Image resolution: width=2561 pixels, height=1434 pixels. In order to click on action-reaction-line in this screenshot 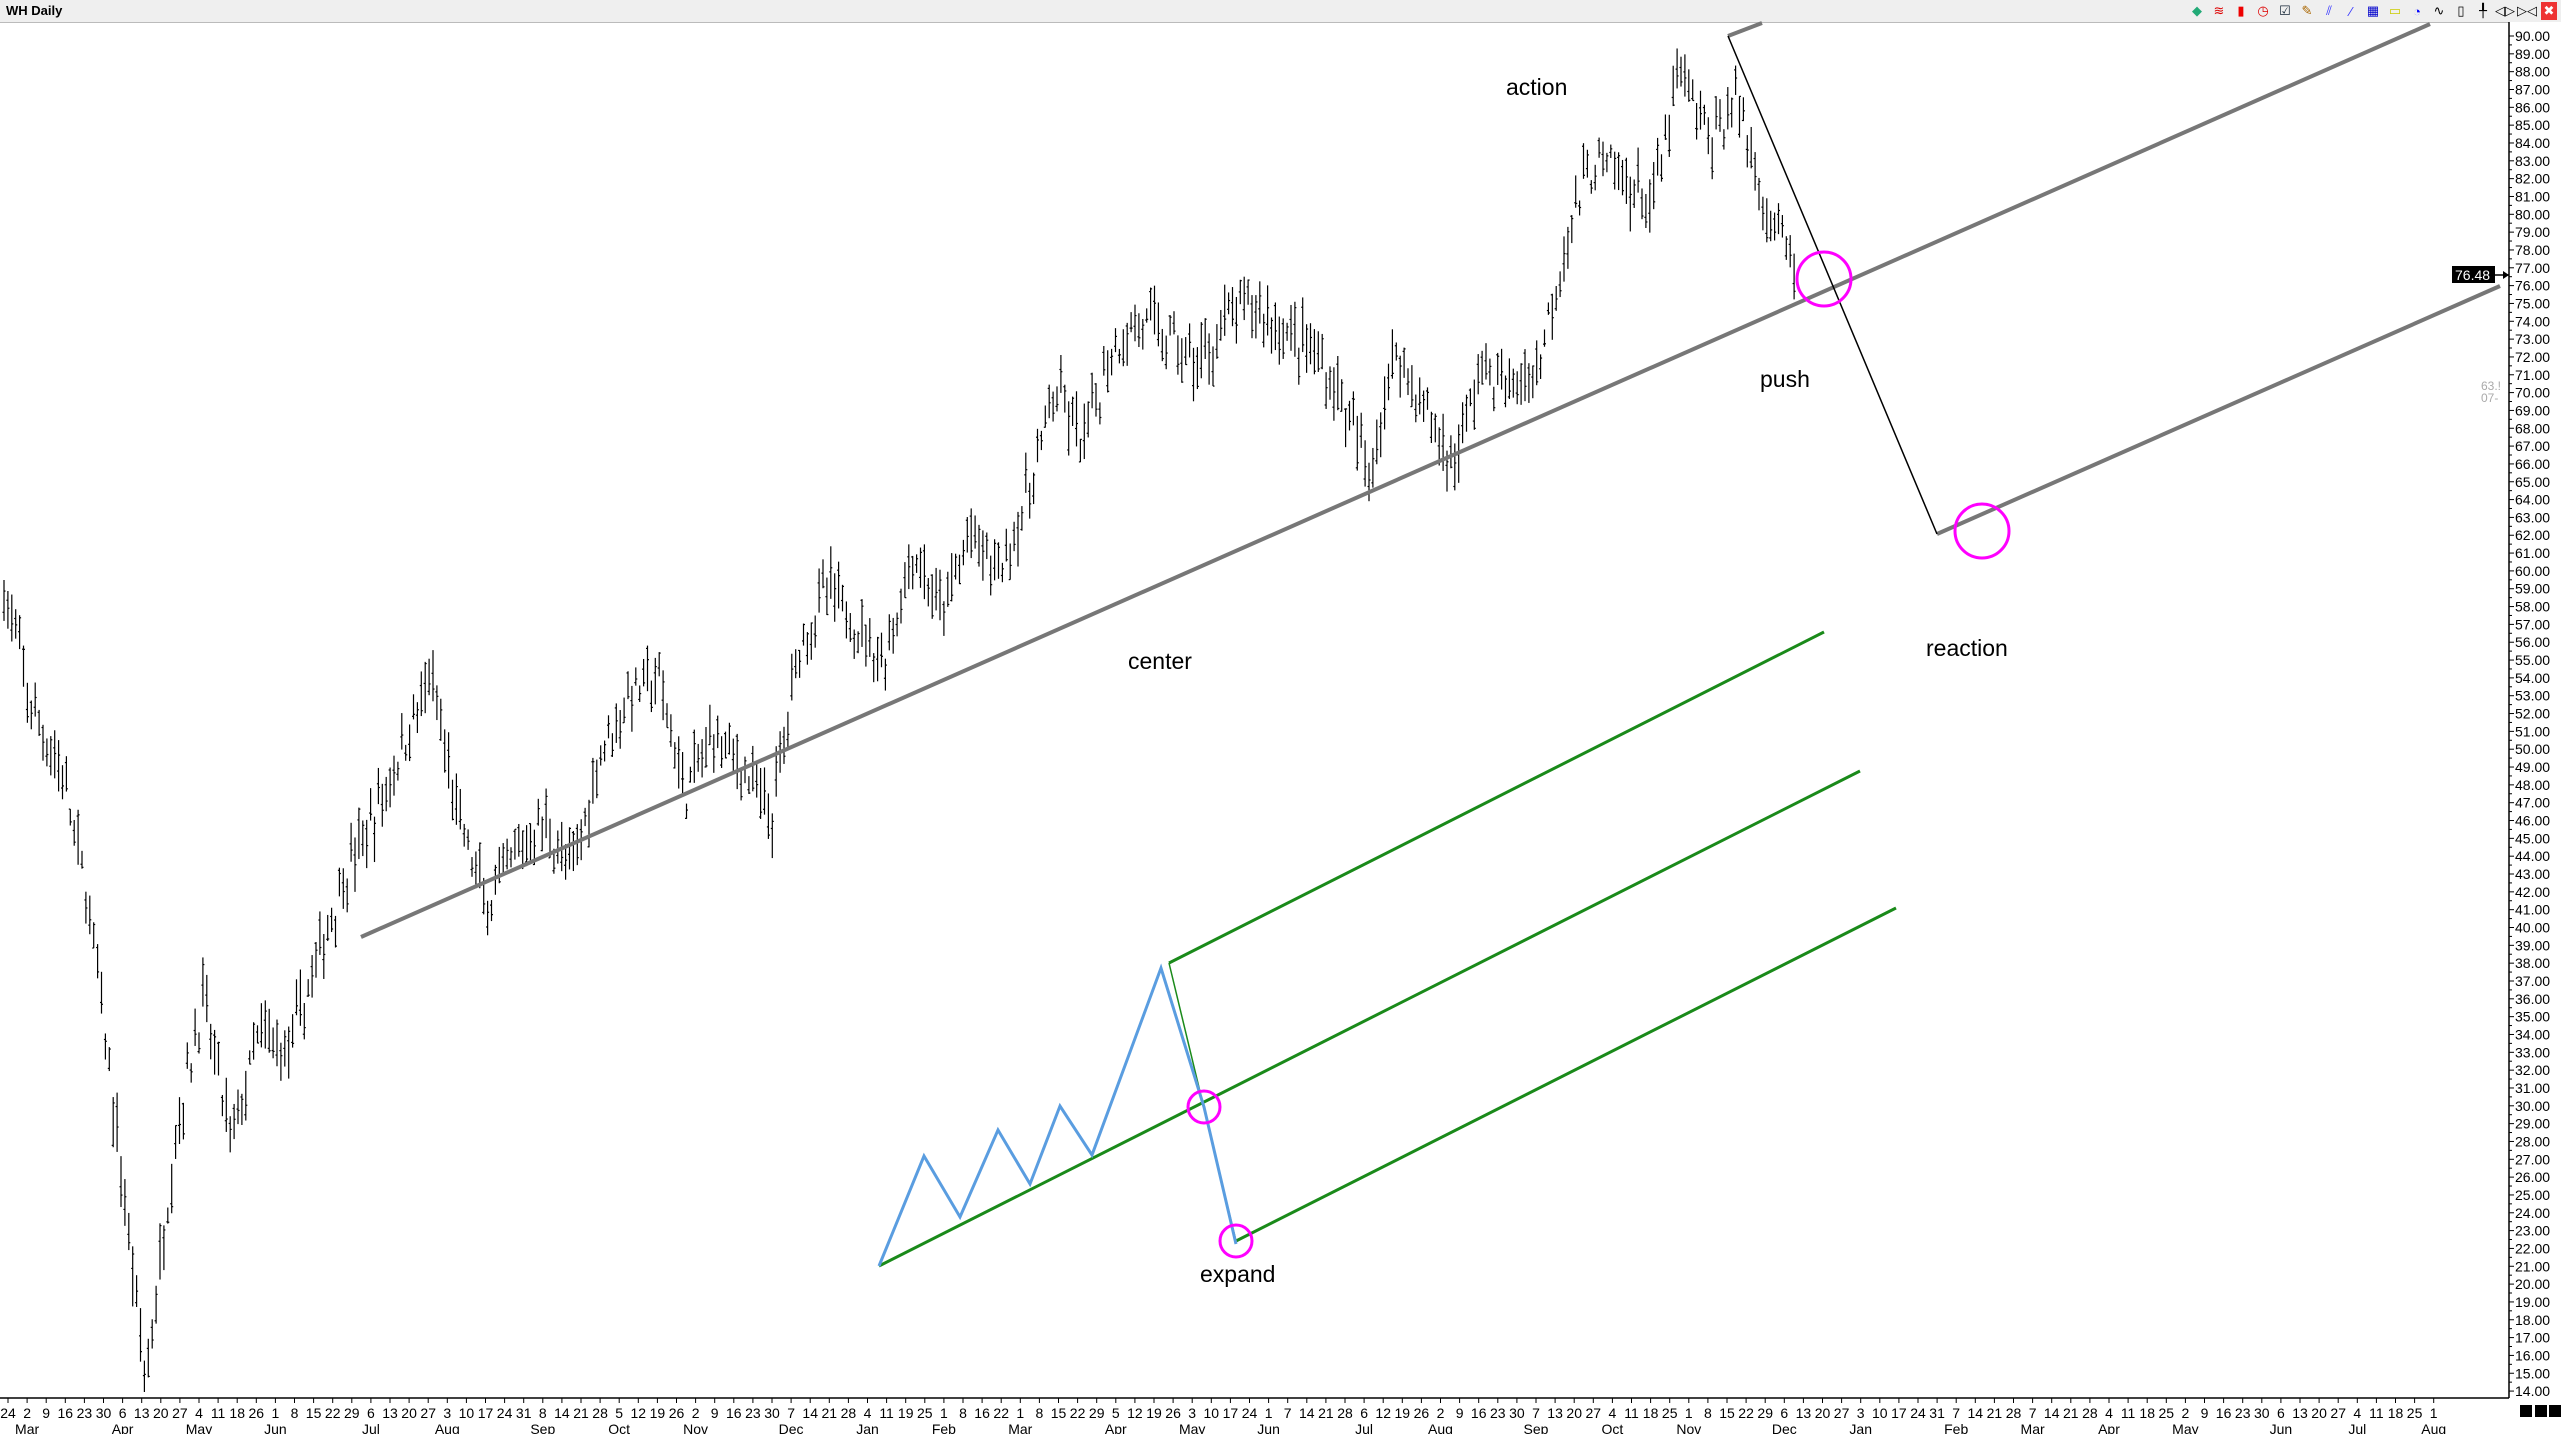, I will do `click(1832, 285)`.